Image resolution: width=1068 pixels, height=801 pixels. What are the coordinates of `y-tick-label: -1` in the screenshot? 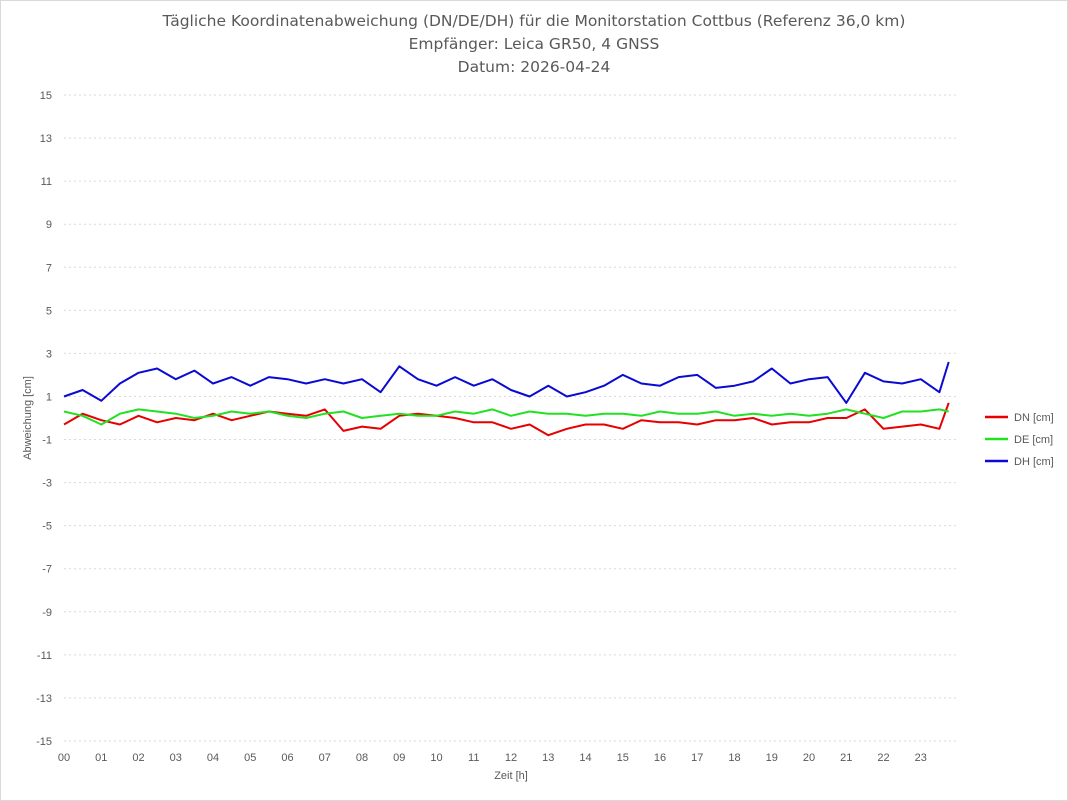 It's located at (47, 441).